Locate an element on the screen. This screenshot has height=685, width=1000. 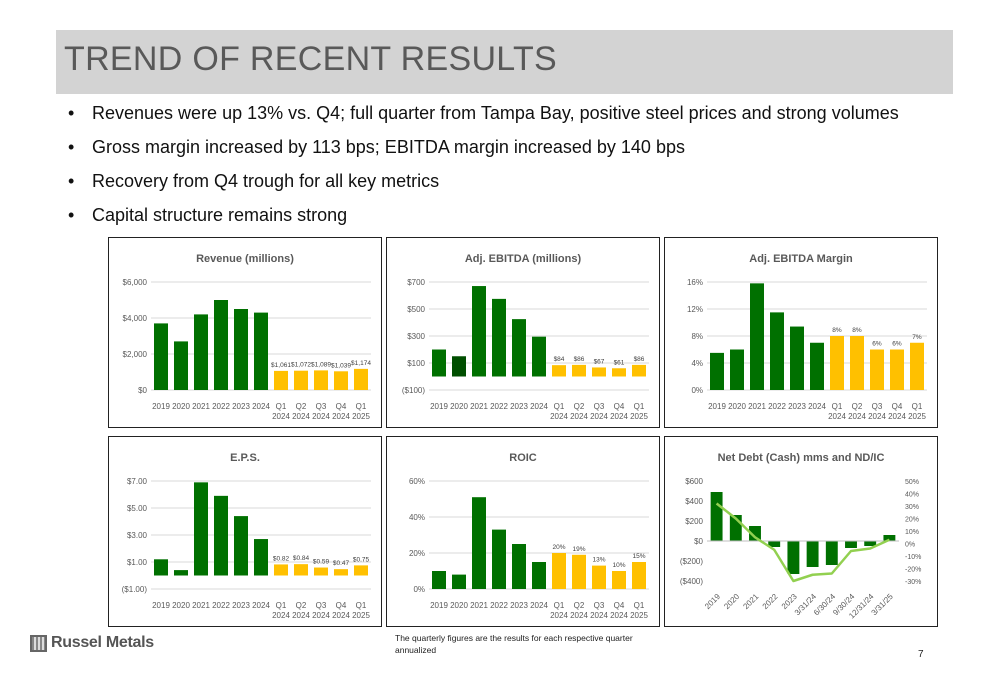
data-label: $0.47 is located at coordinates (341, 563).